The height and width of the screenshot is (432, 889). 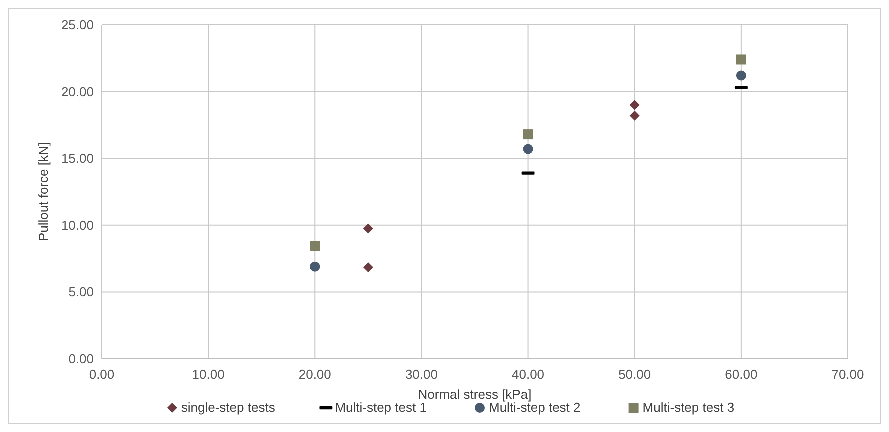 I want to click on y-tick-label: 10.00, so click(x=77, y=225).